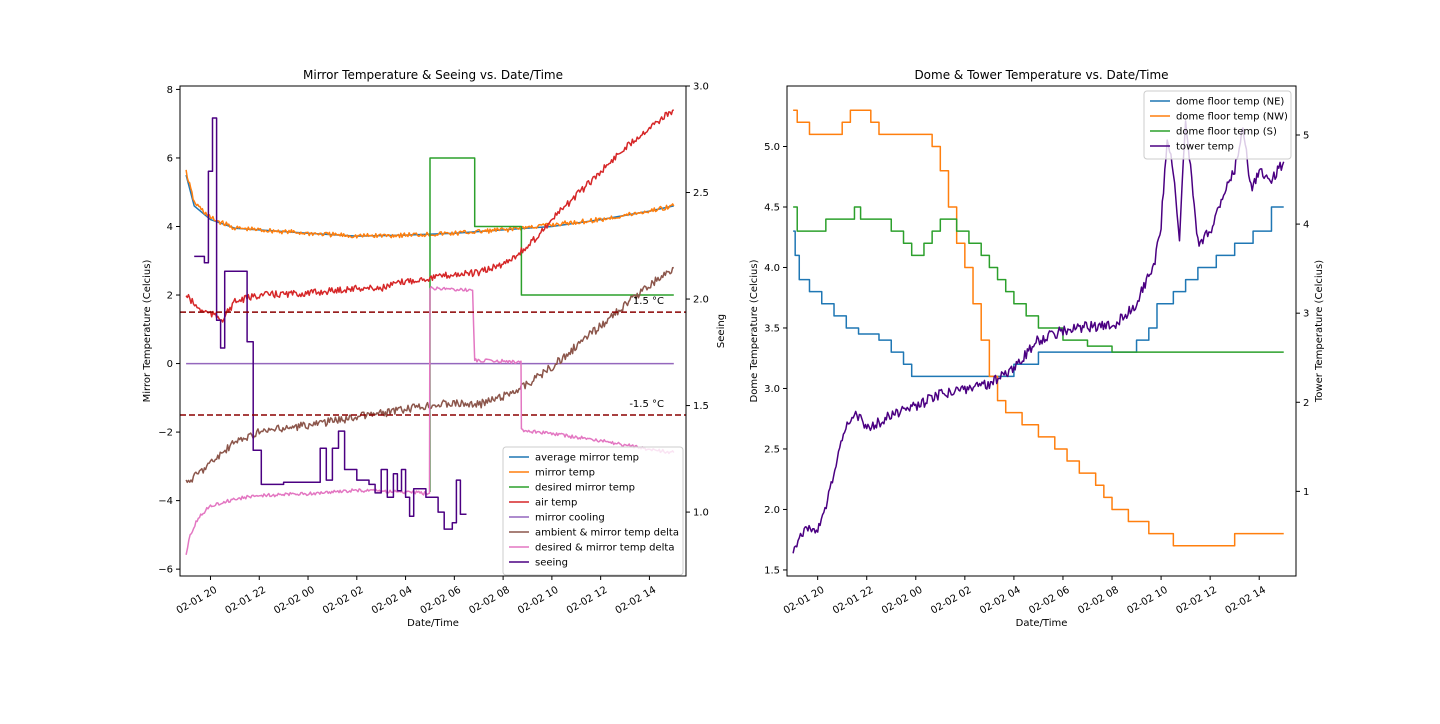 This screenshot has width=1440, height=724. I want to click on y-right-tick-label-2: 3, so click(1306, 314).